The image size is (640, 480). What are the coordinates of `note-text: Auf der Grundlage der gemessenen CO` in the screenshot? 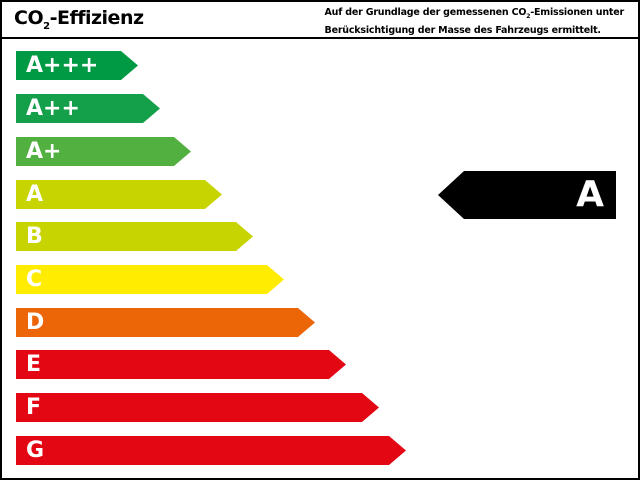 It's located at (425, 12).